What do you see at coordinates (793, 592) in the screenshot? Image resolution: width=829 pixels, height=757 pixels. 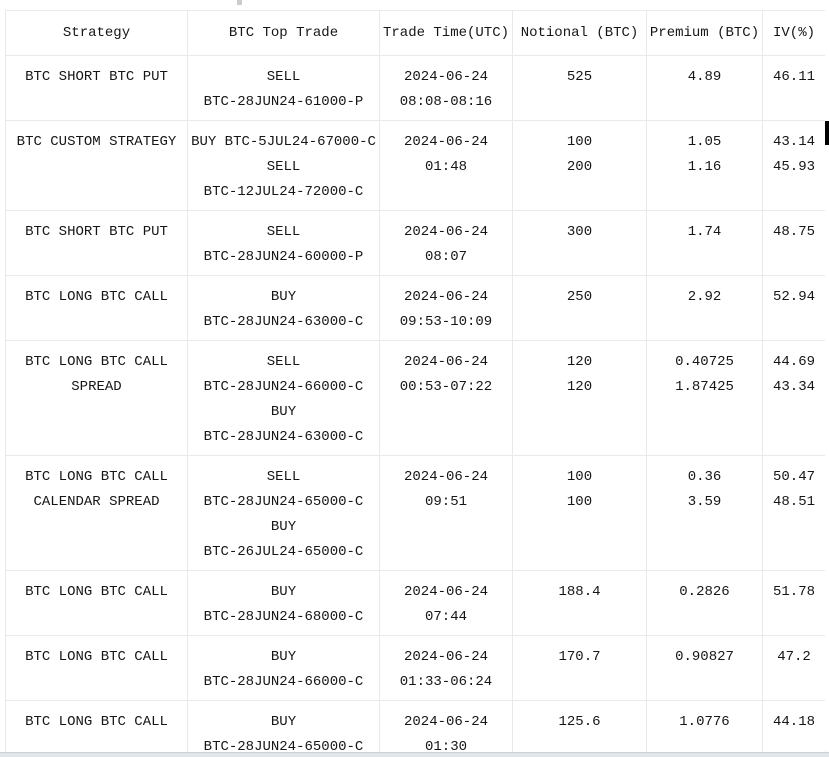 I see `cell-line: 51.78` at bounding box center [793, 592].